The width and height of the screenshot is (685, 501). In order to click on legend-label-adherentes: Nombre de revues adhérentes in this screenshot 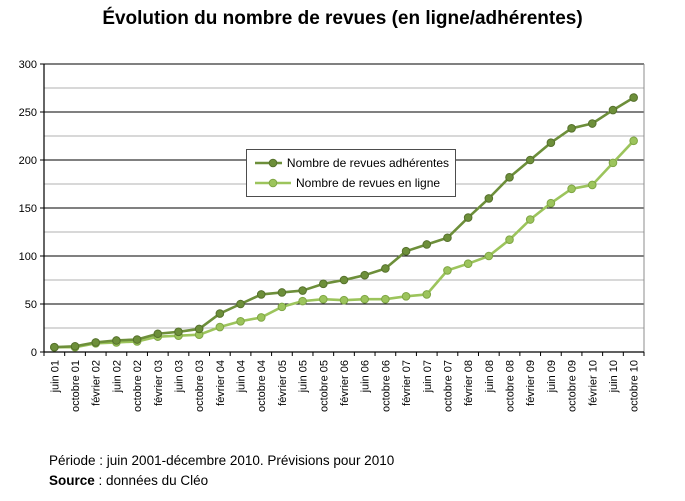, I will do `click(367, 163)`.